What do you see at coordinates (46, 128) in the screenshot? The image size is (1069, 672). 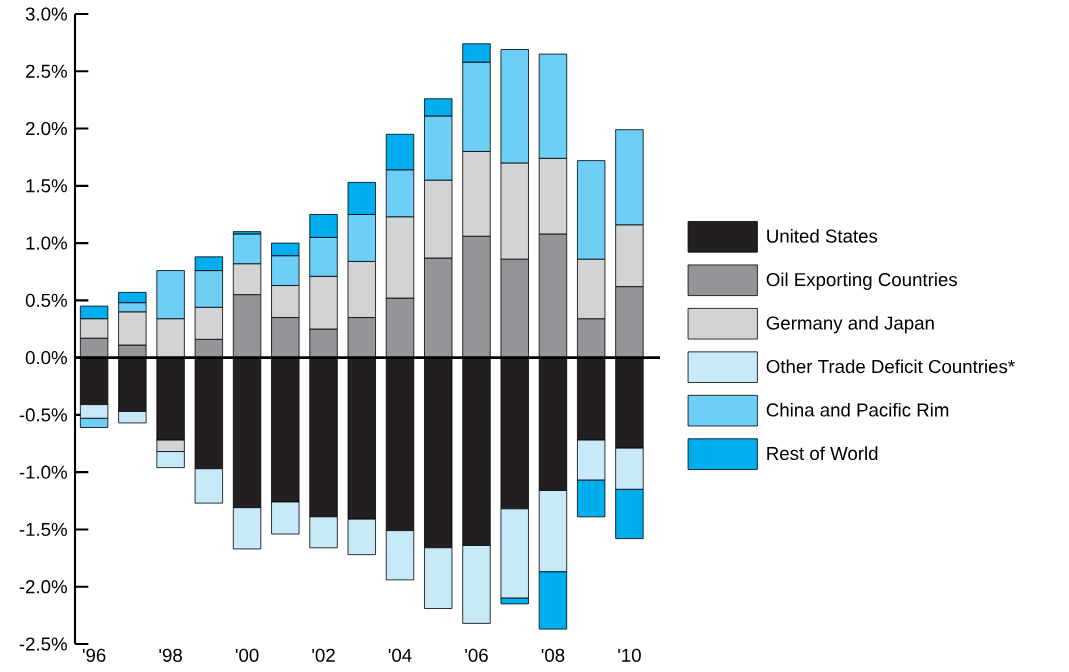 I see `y-tick-label: 2.0%` at bounding box center [46, 128].